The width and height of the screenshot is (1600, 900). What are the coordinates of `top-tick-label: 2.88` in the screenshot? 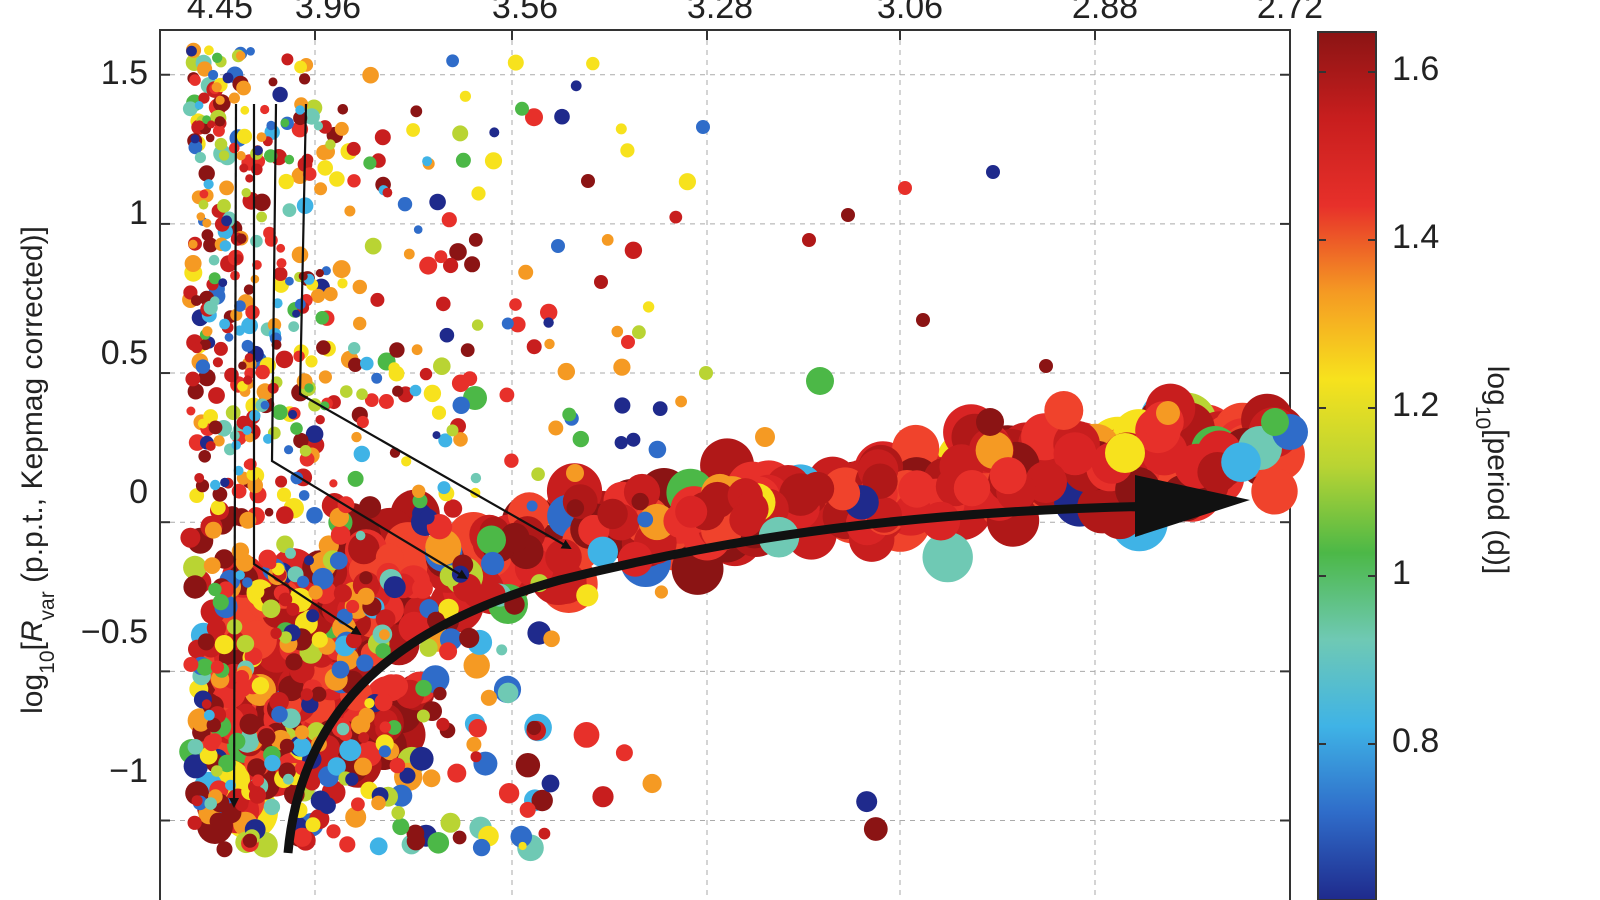 It's located at (1105, 13).